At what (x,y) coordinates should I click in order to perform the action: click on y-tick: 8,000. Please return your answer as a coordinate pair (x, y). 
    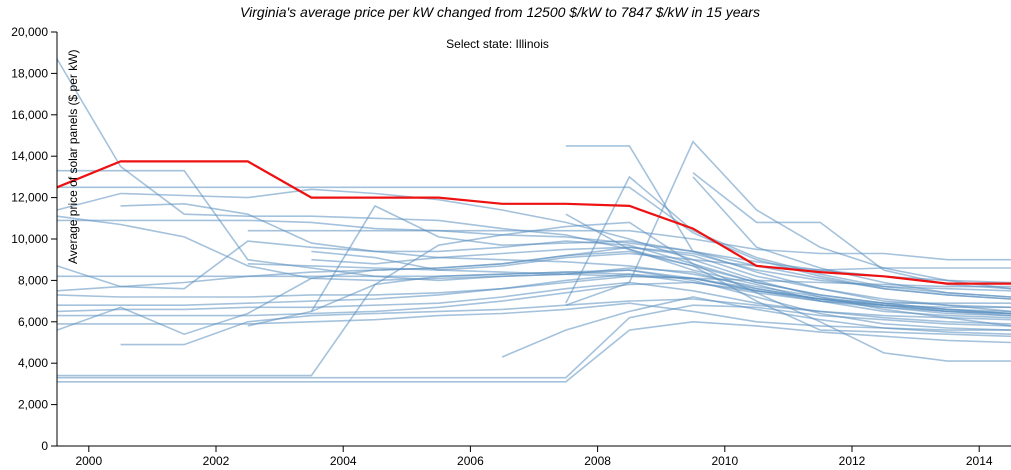
    Looking at the image, I should click on (37, 280).